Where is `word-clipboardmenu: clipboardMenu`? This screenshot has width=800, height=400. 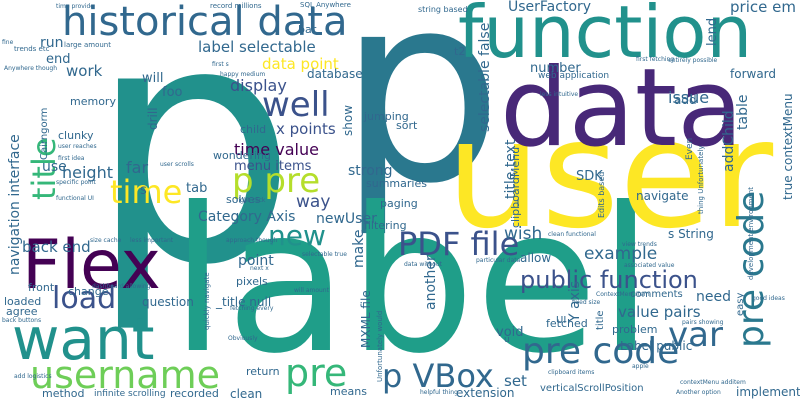 word-clipboardmenu: clipboardMenu is located at coordinates (515, 187).